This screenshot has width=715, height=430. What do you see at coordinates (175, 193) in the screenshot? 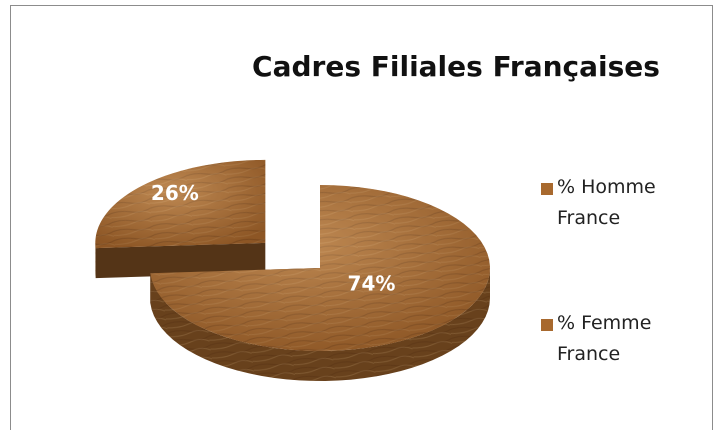
I see `data-label: 26%` at bounding box center [175, 193].